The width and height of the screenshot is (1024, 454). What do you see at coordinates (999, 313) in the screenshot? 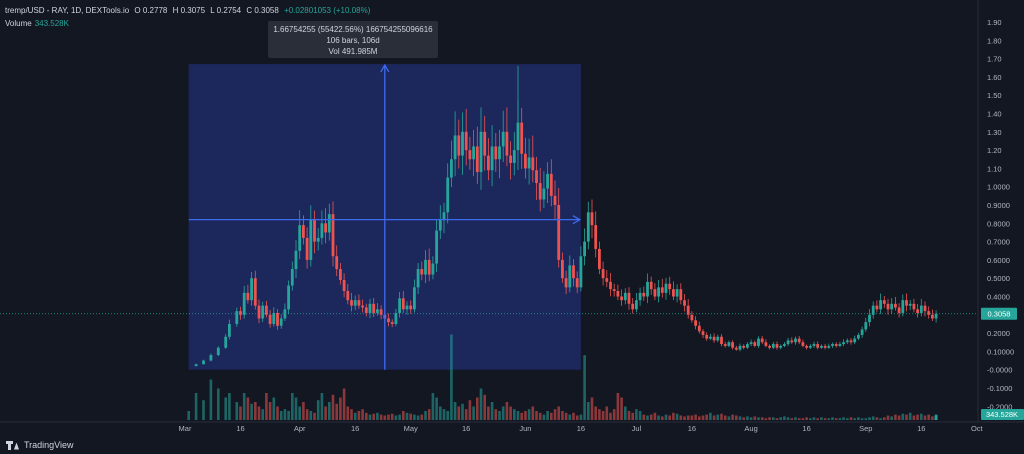
I see `last-price-badge` at bounding box center [999, 313].